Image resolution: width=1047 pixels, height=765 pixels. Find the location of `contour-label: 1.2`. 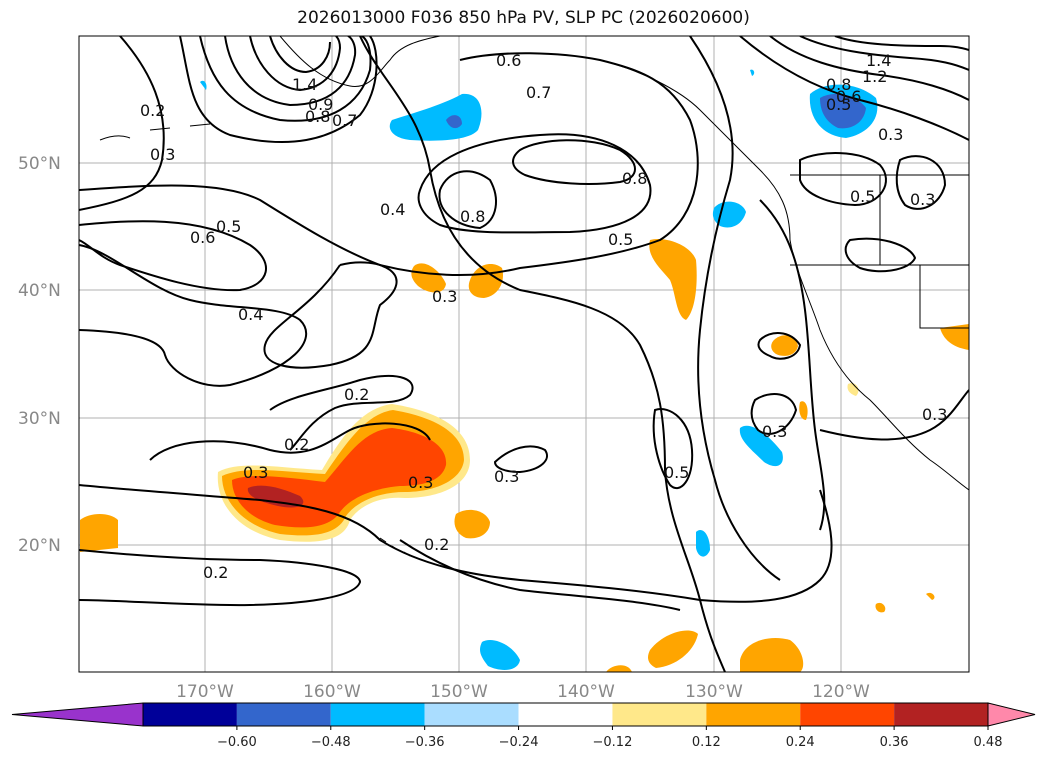

contour-label: 1.2 is located at coordinates (874, 76).